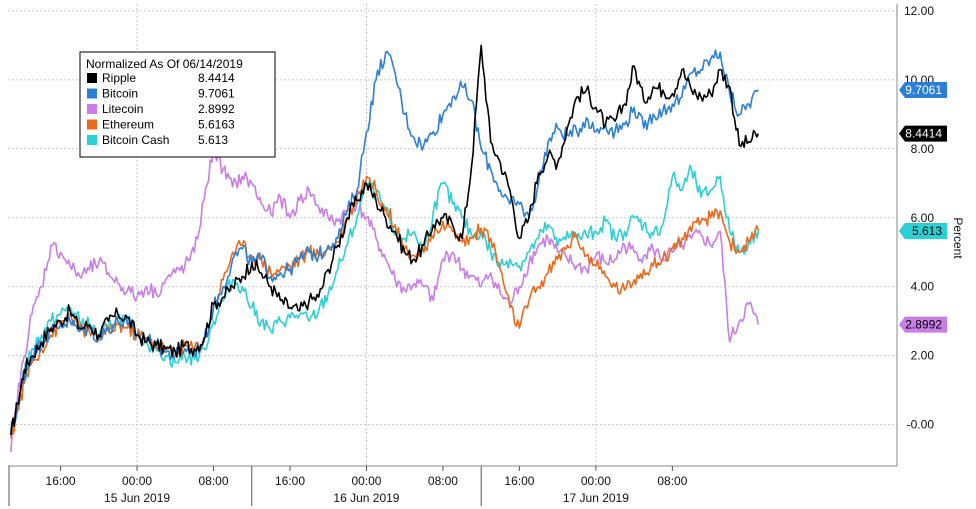 The image size is (976, 509). I want to click on last-value-tag-text: 8.4414, so click(923, 134).